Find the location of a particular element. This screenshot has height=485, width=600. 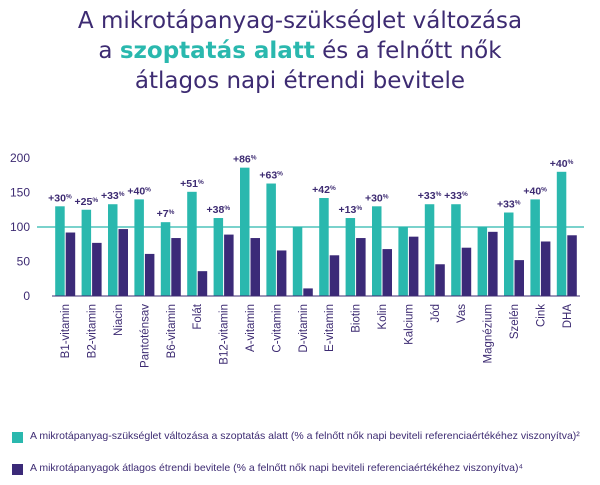

increase-label: +51% is located at coordinates (192, 184).